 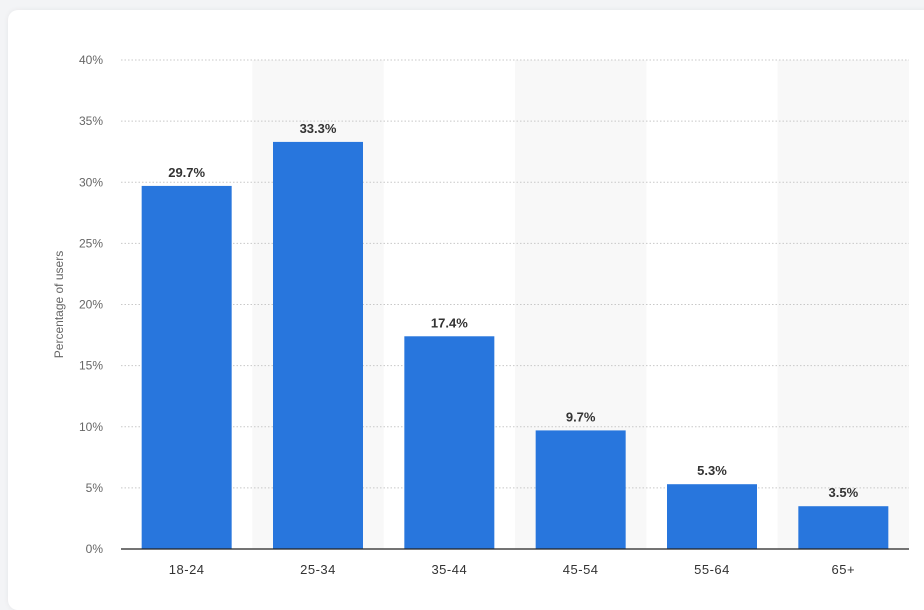 I want to click on x-axis-categories: 18-24 25-34 35-44 45-54 55-64 65+, so click(x=512, y=569).